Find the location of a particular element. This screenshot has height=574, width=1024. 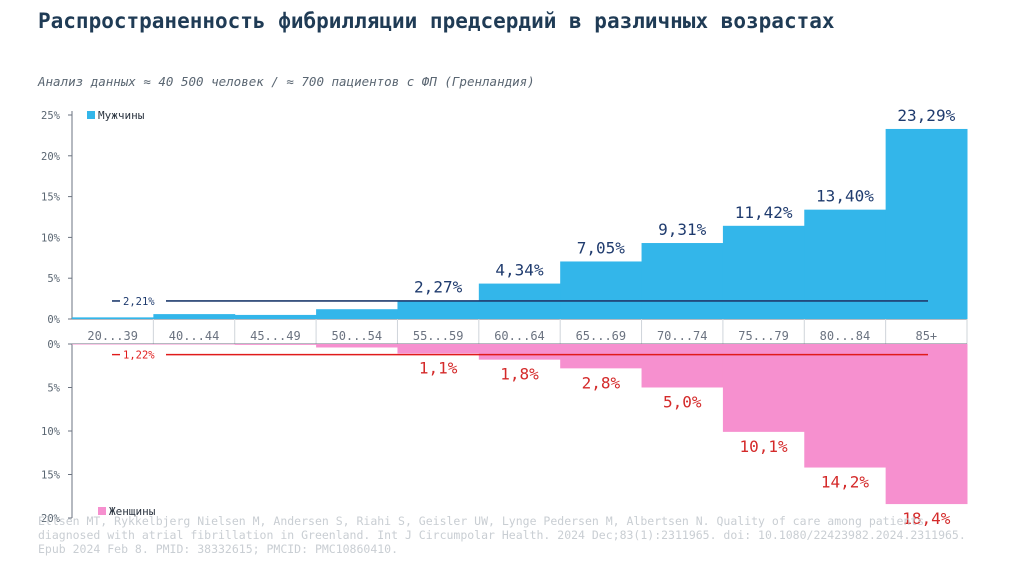

women-bar-70...74 is located at coordinates (682, 366).